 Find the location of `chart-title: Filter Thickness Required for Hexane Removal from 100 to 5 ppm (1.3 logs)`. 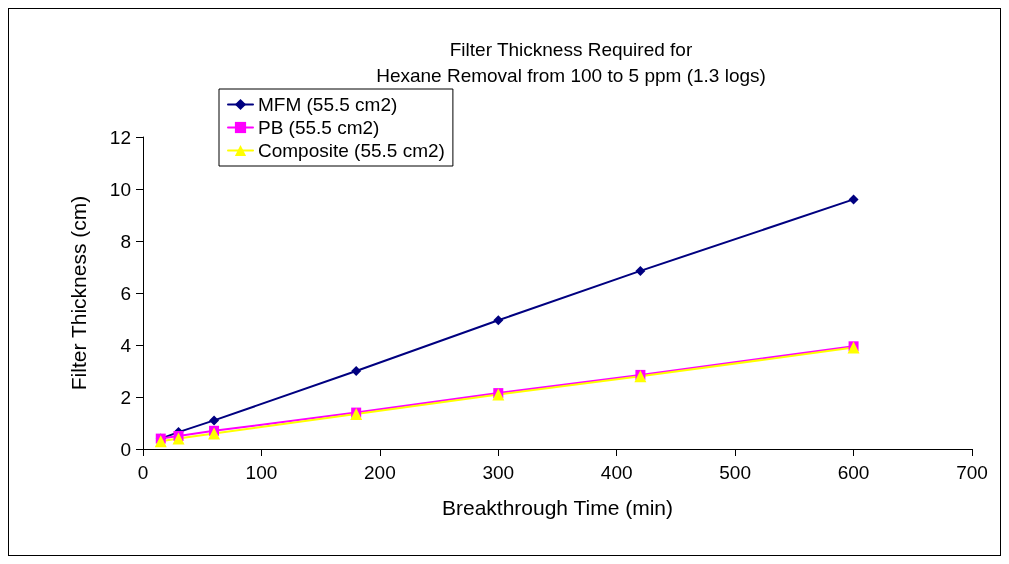

chart-title: Filter Thickness Required for Hexane Removal from 100 to 5 ppm (1.3 logs) is located at coordinates (571, 62).